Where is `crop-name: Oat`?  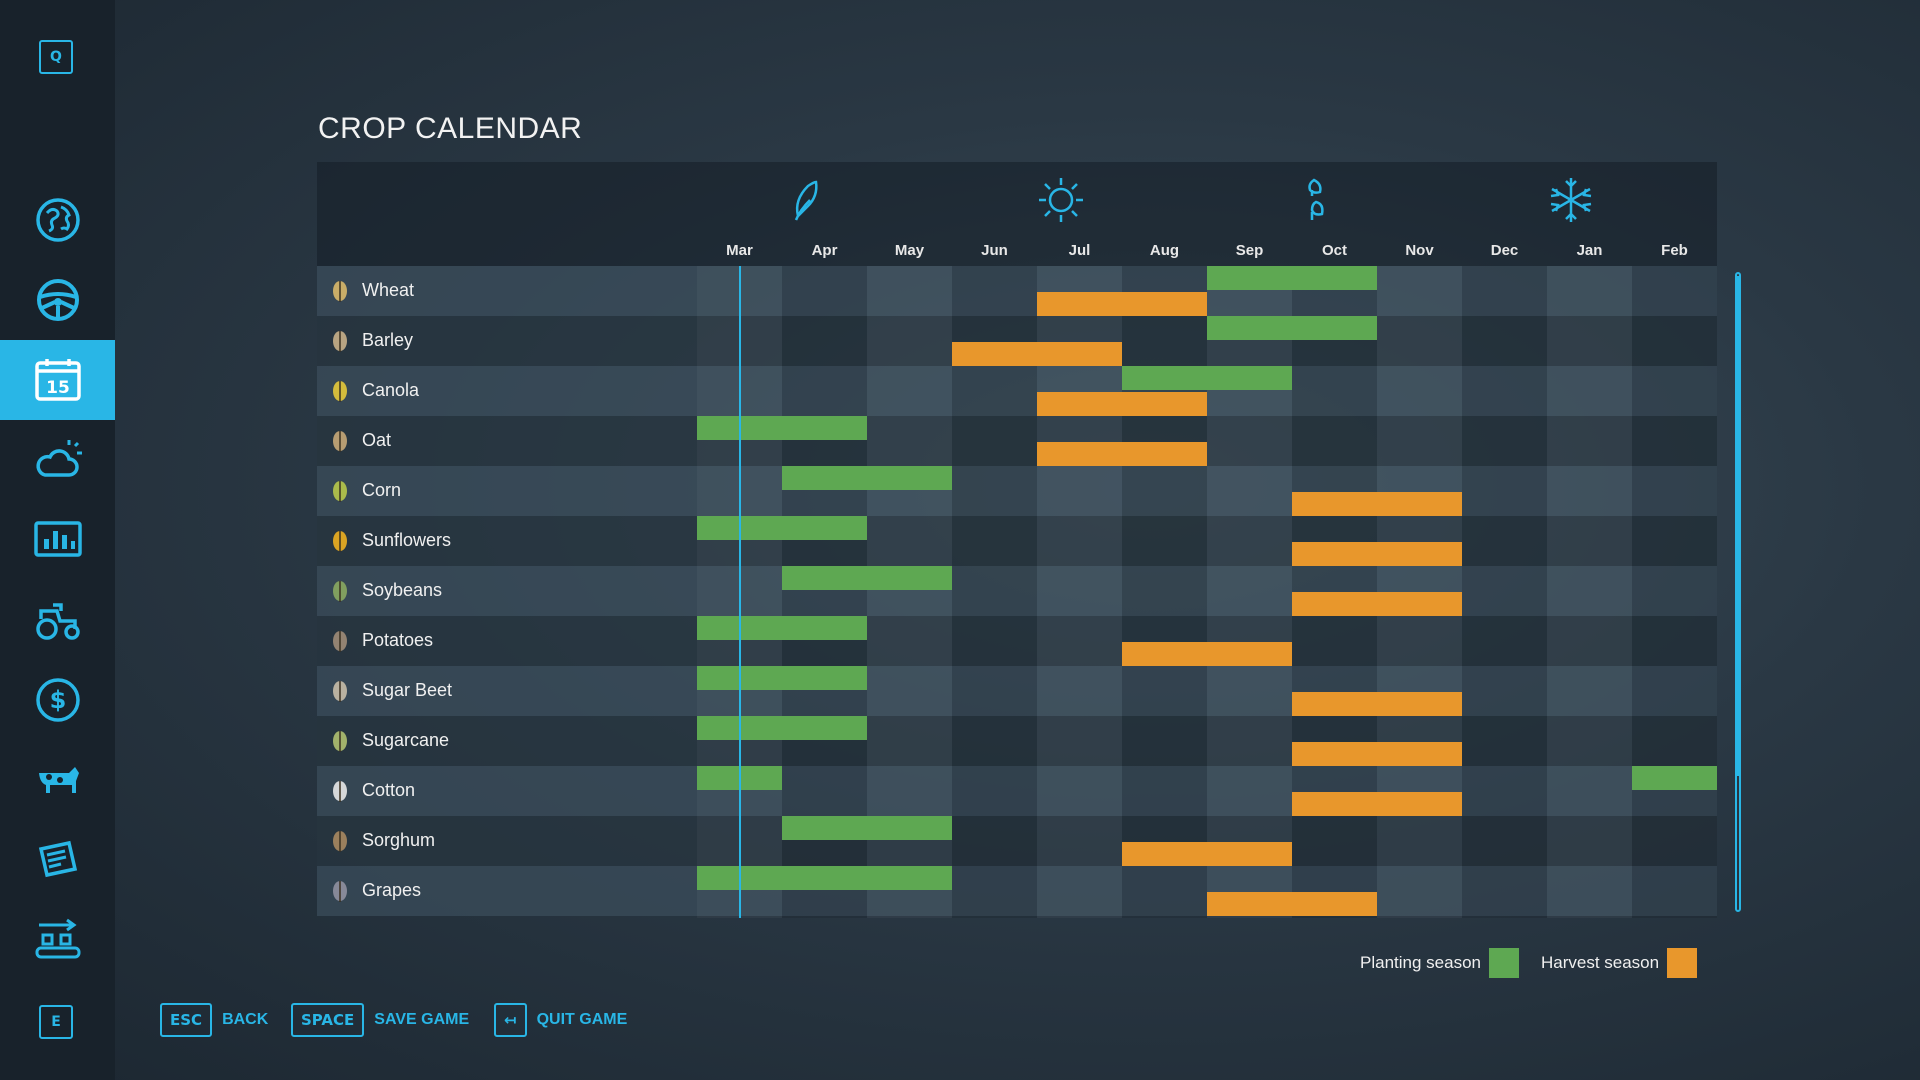 crop-name: Oat is located at coordinates (377, 440).